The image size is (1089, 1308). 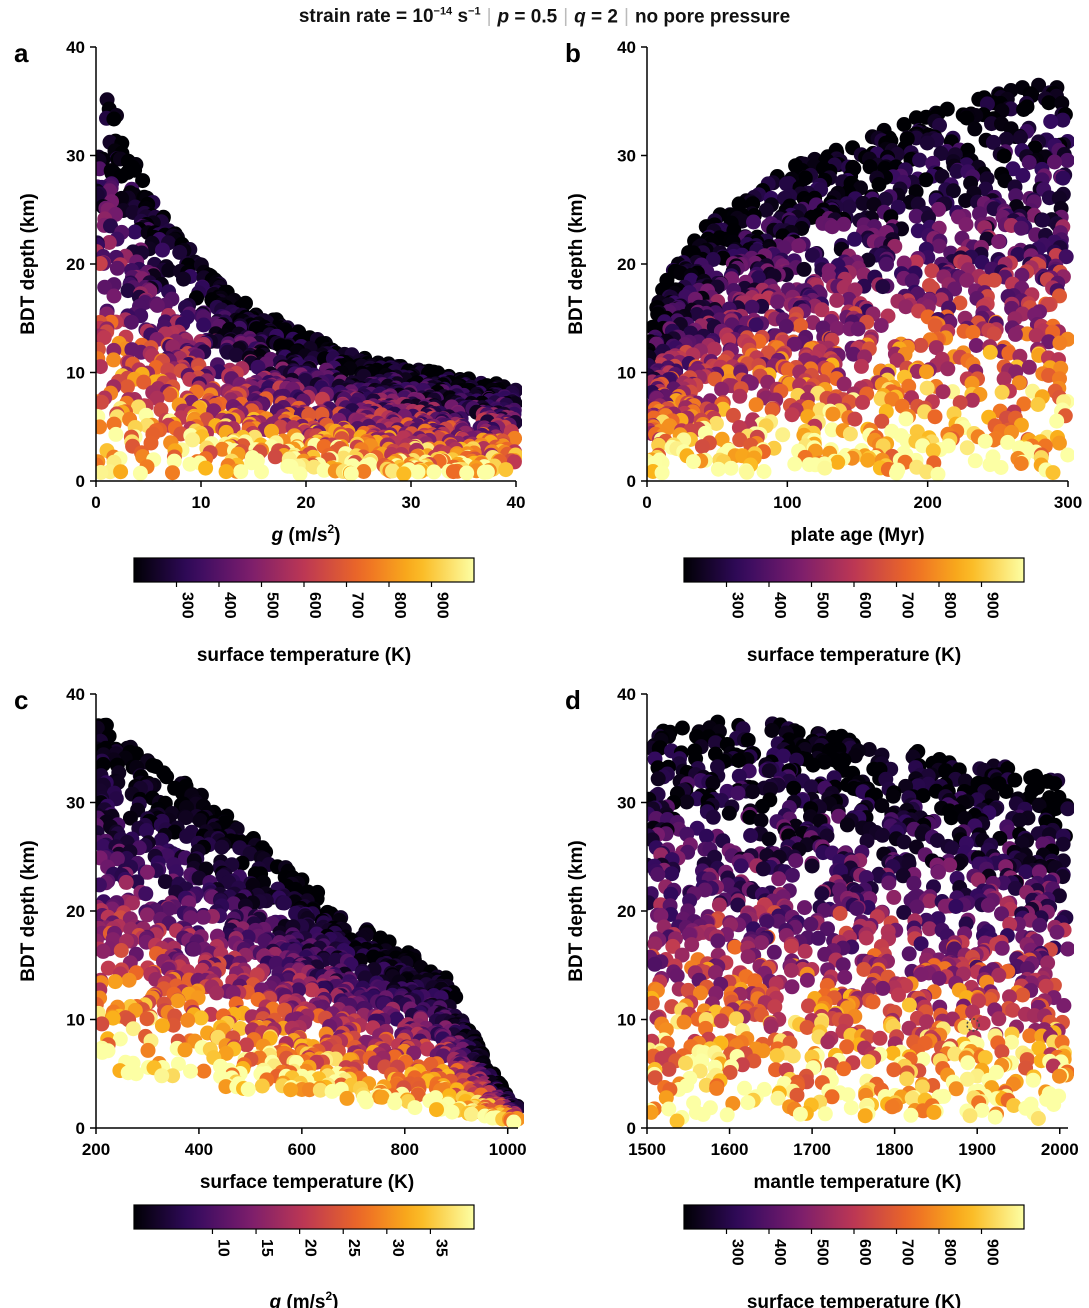 What do you see at coordinates (854, 655) in the screenshot?
I see `colorbar-label: surface temperature (K)` at bounding box center [854, 655].